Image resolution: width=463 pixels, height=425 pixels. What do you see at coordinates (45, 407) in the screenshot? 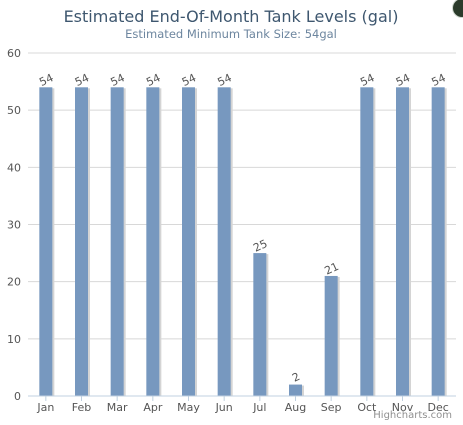
I see `x-tick-label: Jan` at bounding box center [45, 407].